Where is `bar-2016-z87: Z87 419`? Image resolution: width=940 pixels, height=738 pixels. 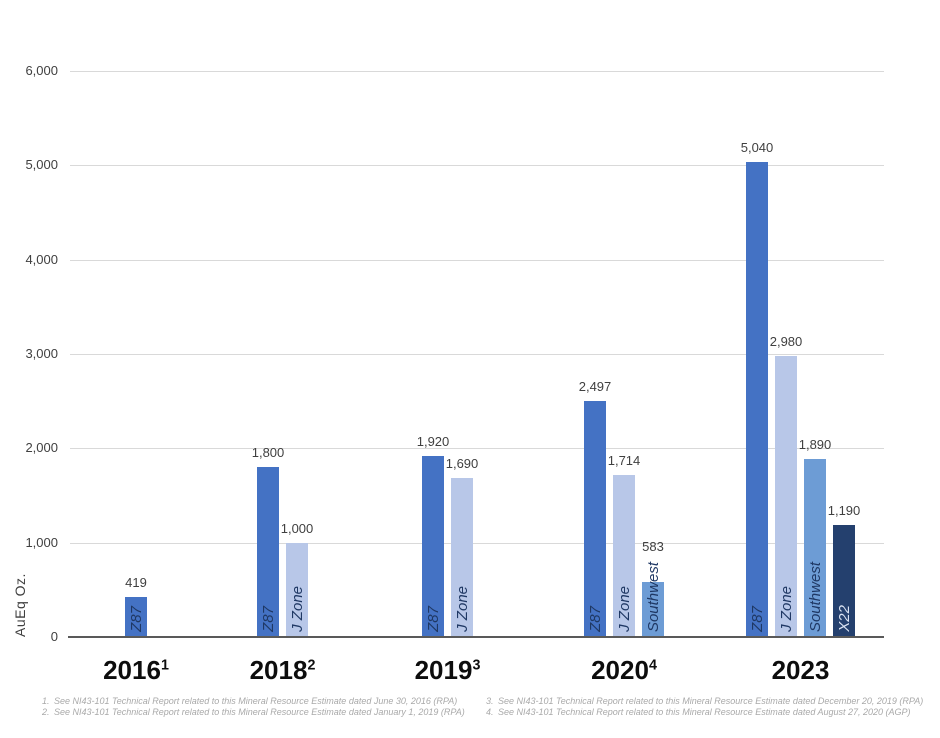 bar-2016-z87: Z87 419 is located at coordinates (136, 606).